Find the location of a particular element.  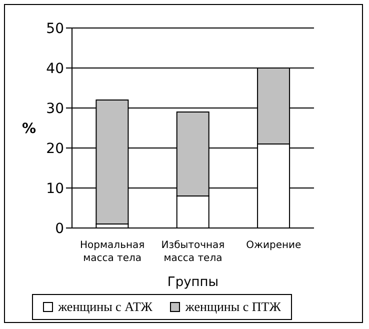

x-tick-label: Ожирение is located at coordinates (274, 245).